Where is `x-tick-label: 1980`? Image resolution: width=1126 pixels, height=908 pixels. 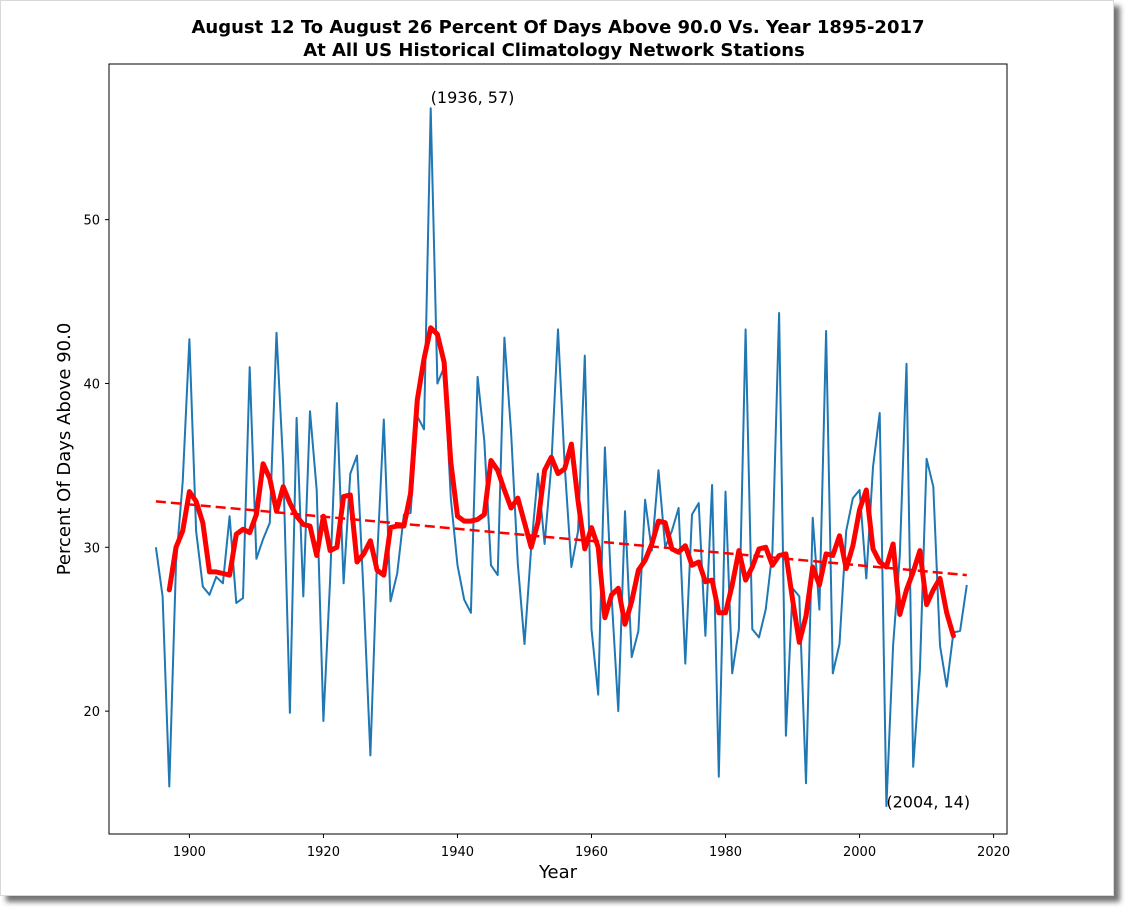 x-tick-label: 1980 is located at coordinates (725, 852).